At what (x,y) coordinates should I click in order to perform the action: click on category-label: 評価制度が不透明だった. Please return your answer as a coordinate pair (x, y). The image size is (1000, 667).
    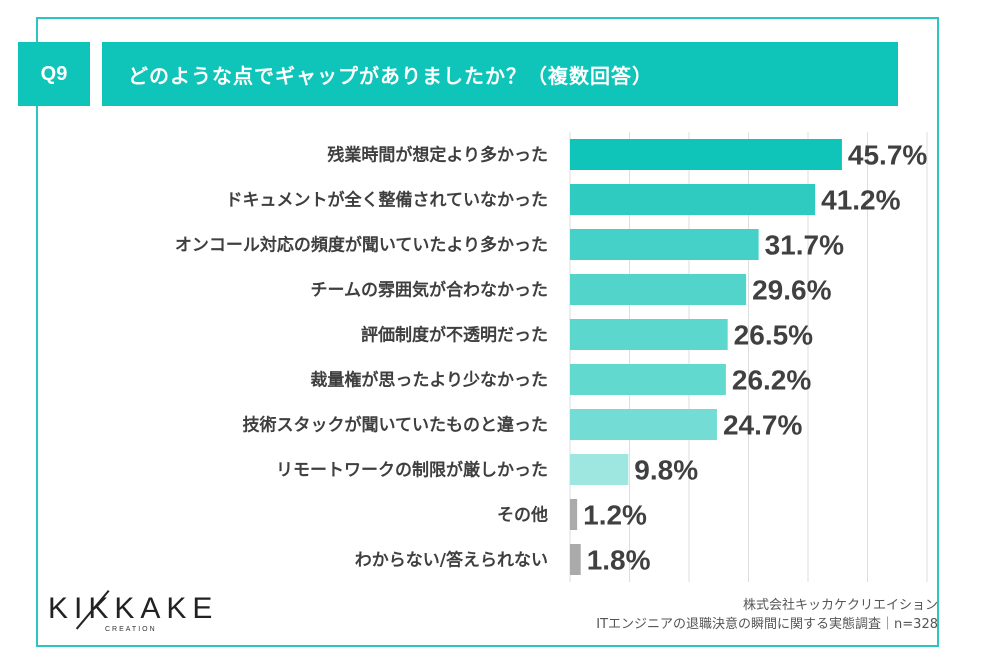
    Looking at the image, I should click on (454, 335).